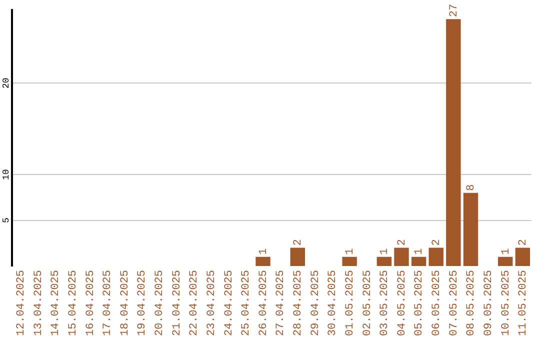 Image resolution: width=540 pixels, height=340 pixels. What do you see at coordinates (125, 303) in the screenshot?
I see `x-tick-label: 18.04.2025` at bounding box center [125, 303].